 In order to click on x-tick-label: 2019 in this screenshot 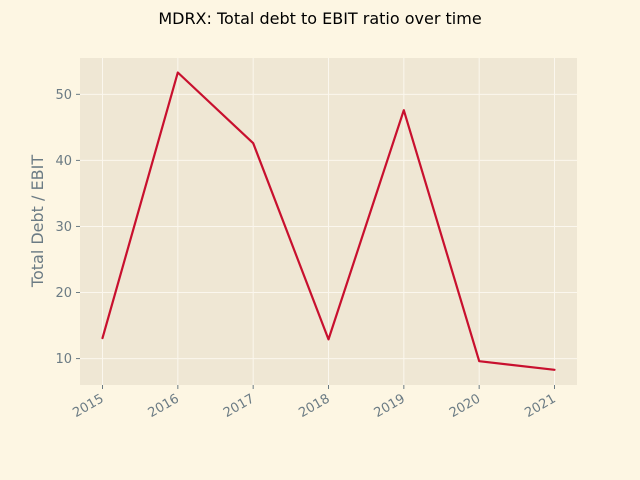, I will do `click(390, 406)`.